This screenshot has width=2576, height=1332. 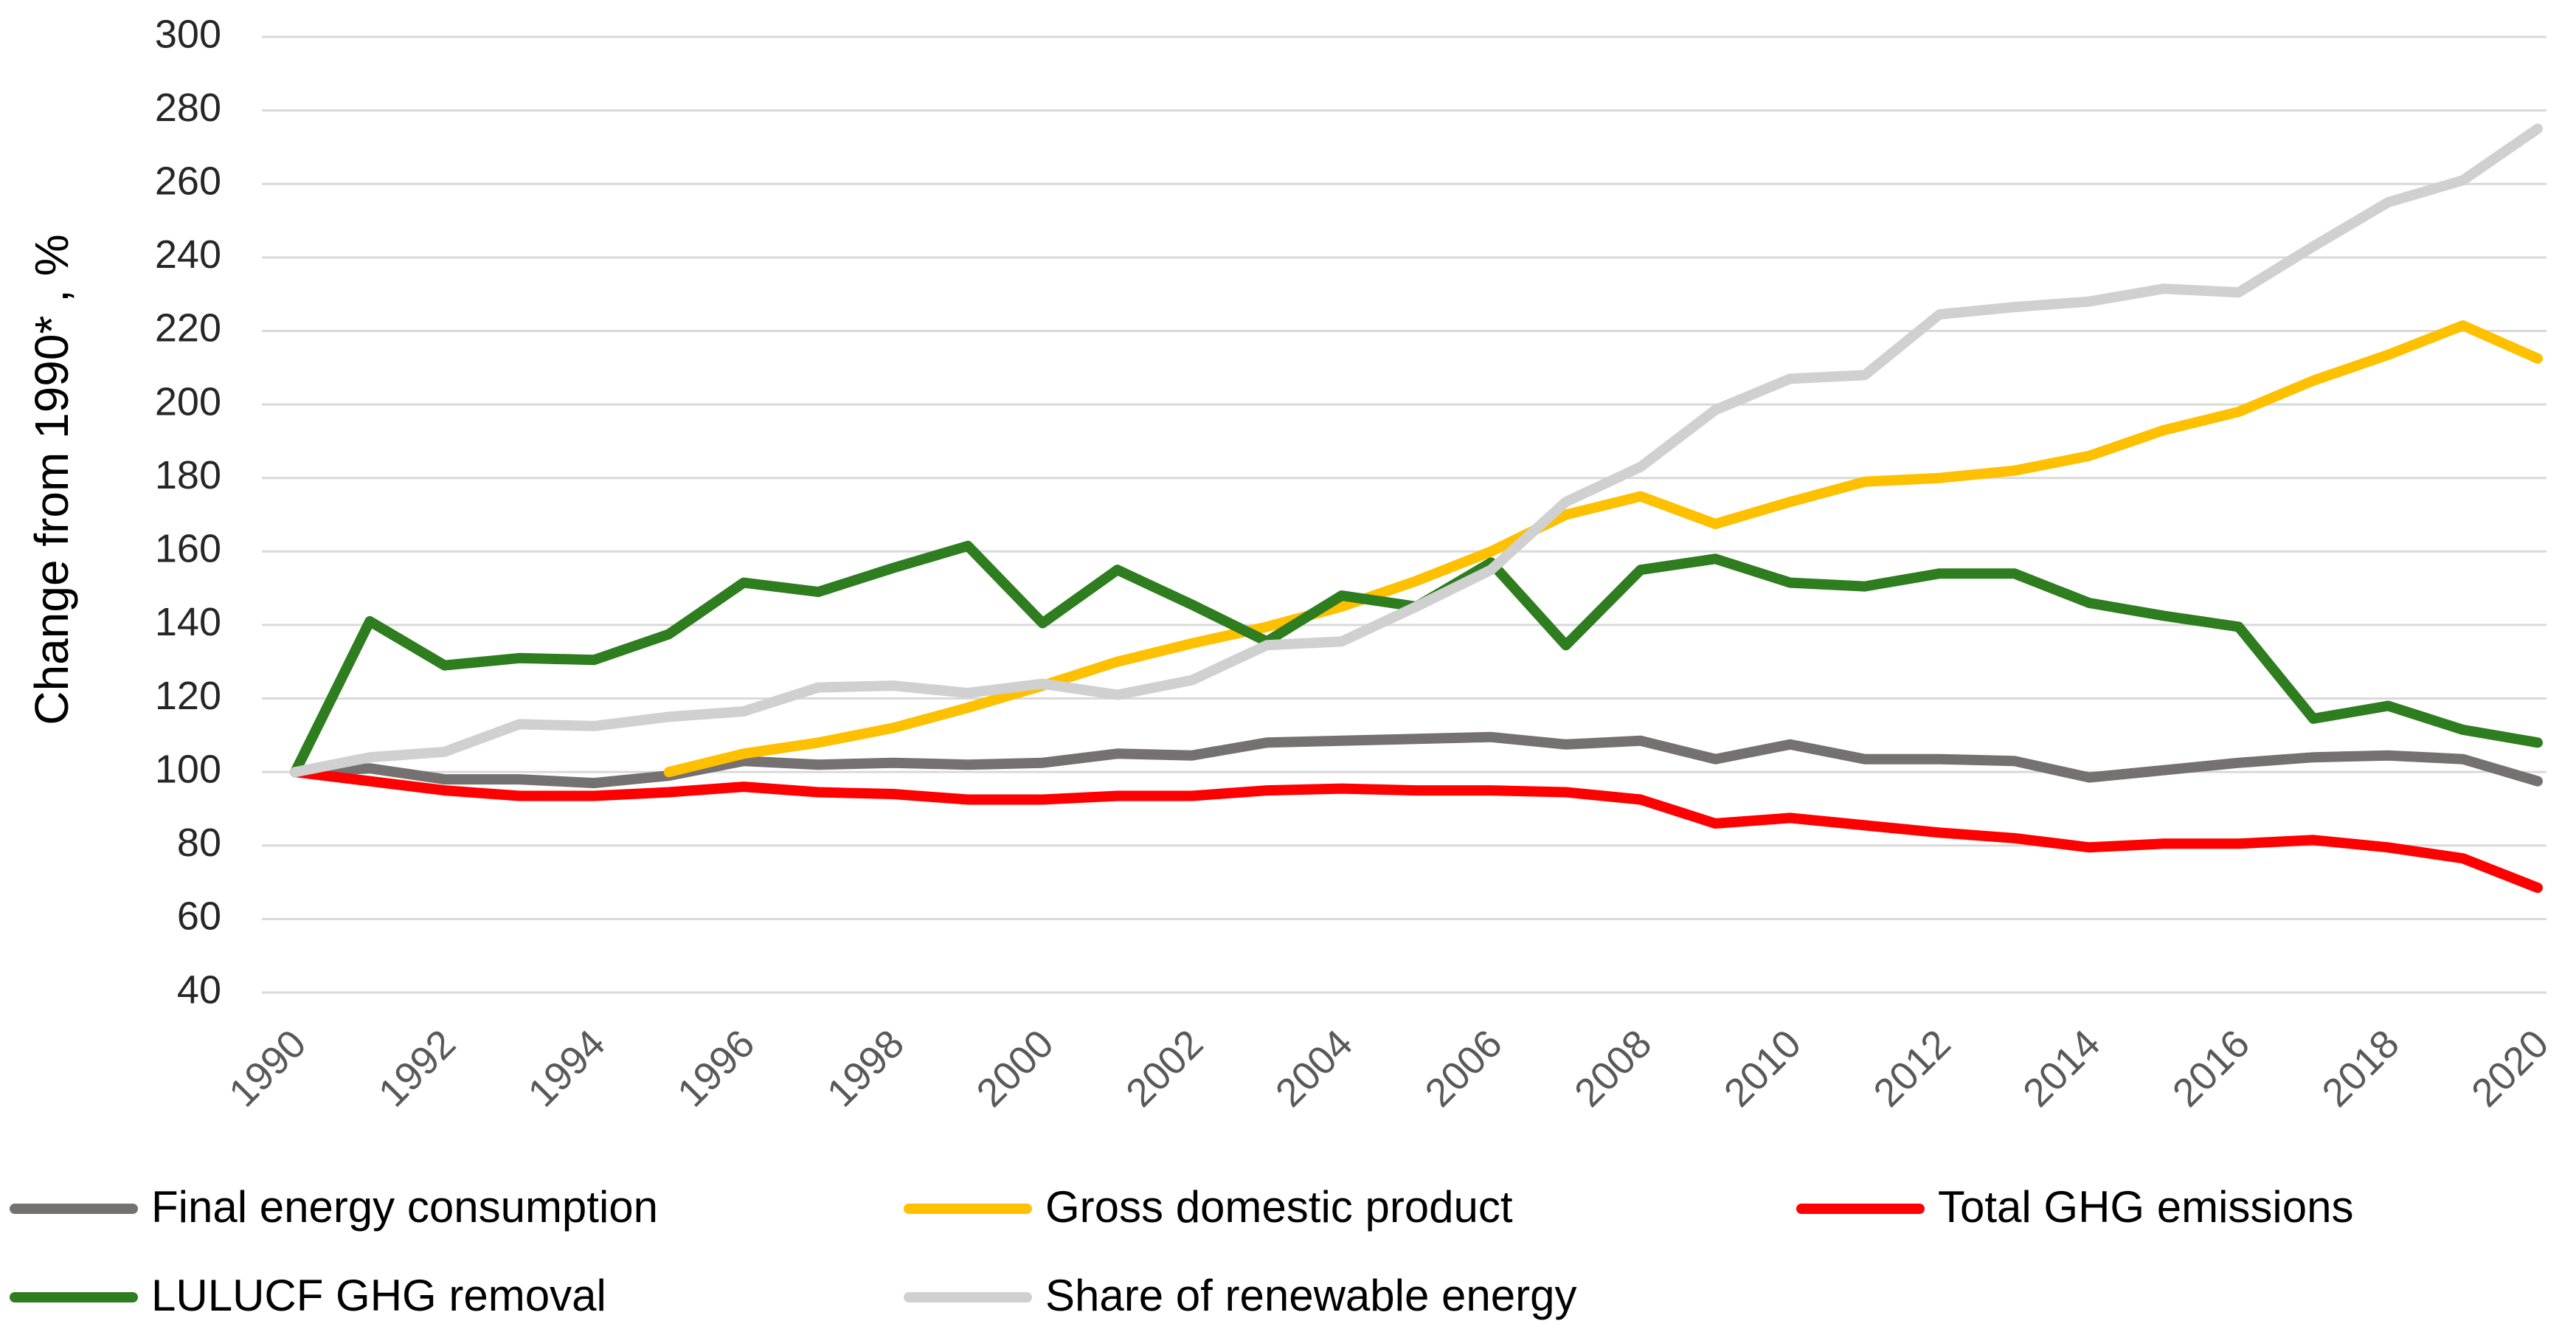 What do you see at coordinates (1015, 1068) in the screenshot?
I see `x-tick-label: 2000` at bounding box center [1015, 1068].